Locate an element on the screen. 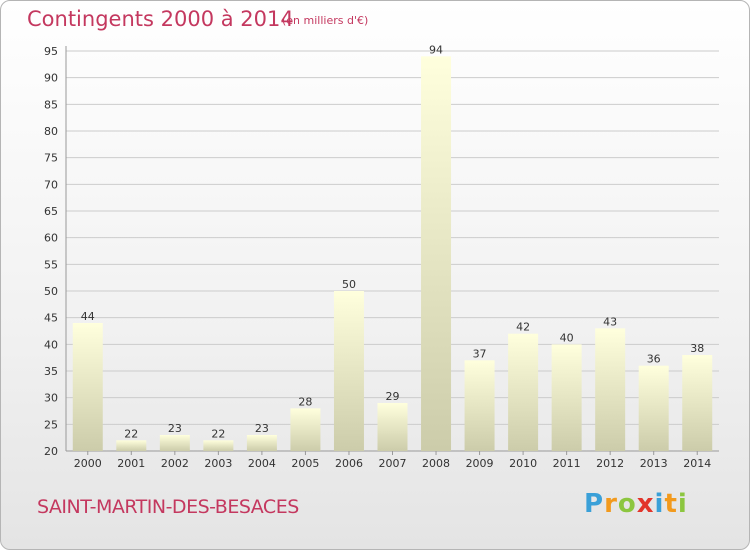  brand-letter: x is located at coordinates (645, 504).